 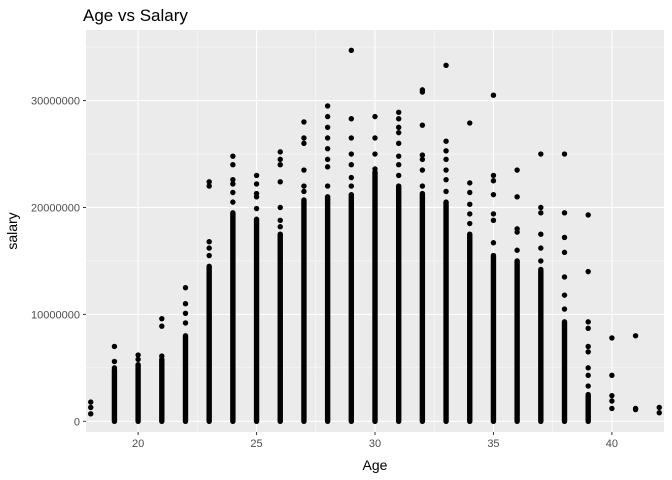 I want to click on x-axis-title: Age, so click(x=375, y=465).